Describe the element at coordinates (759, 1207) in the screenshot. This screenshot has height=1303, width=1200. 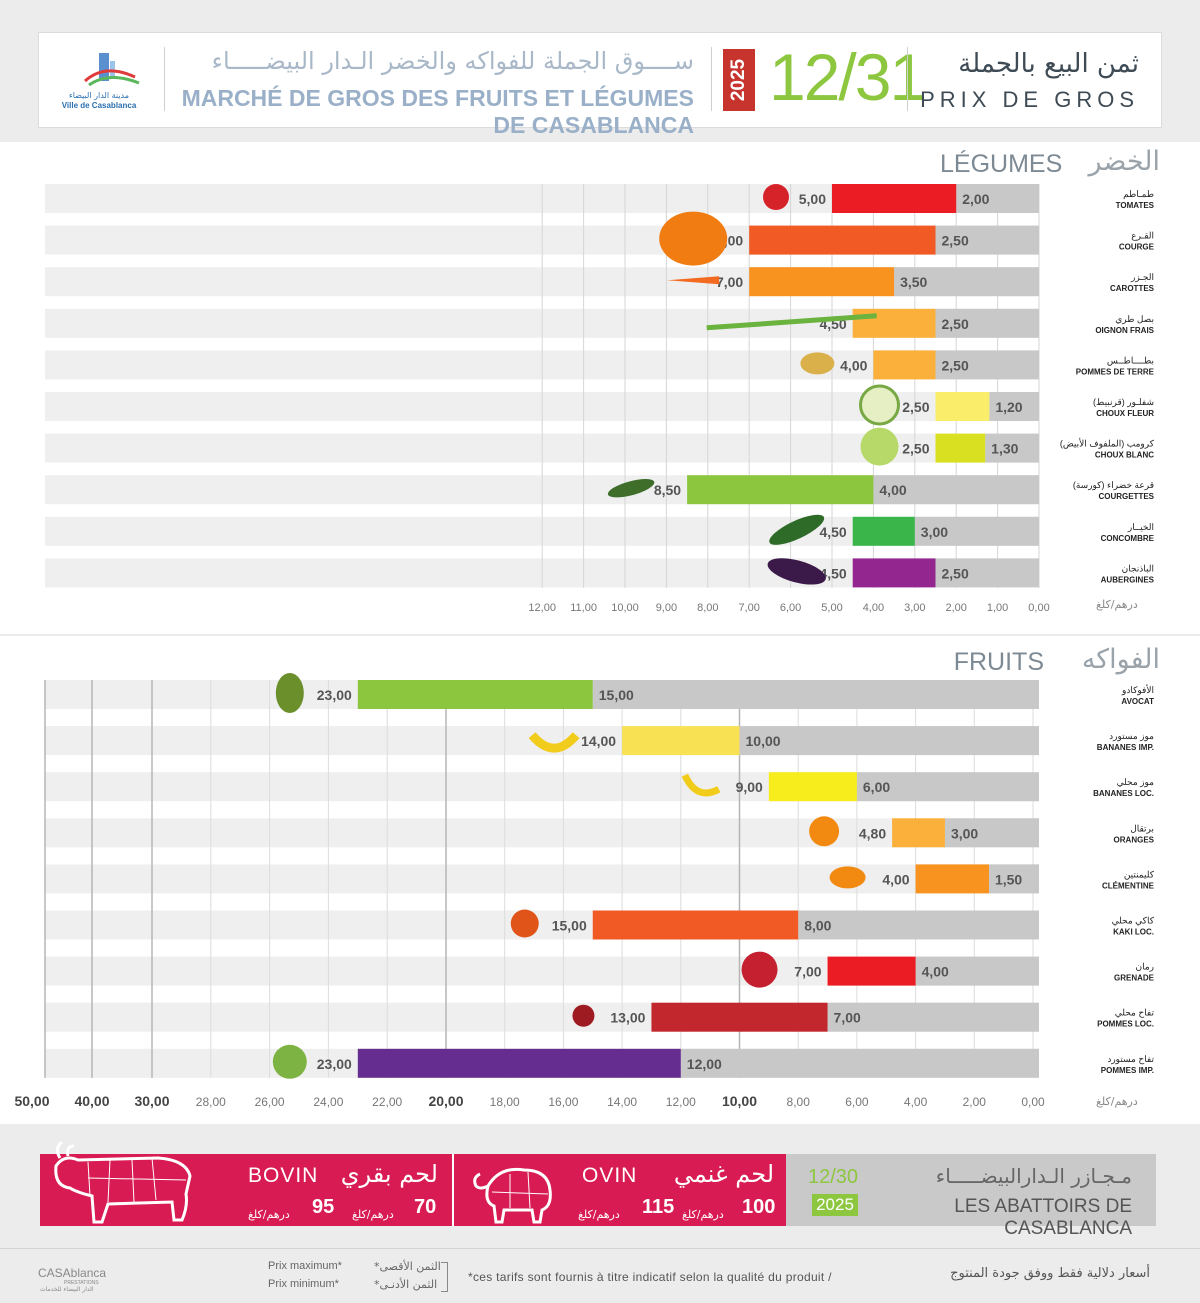
I see `ovin-min-price: 100` at that location.